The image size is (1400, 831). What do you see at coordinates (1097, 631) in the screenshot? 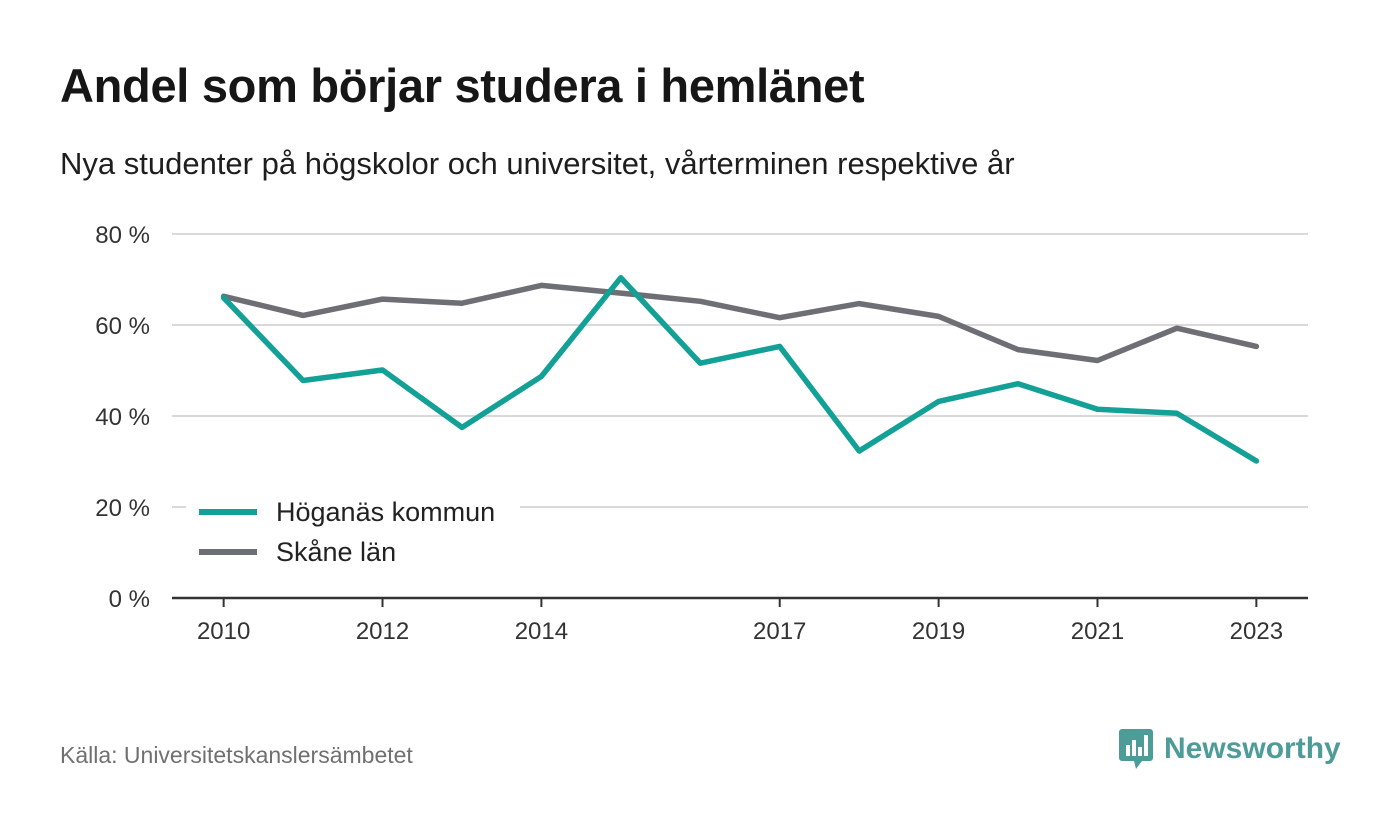
I see `x-tick-label-2021: 2021` at bounding box center [1097, 631].